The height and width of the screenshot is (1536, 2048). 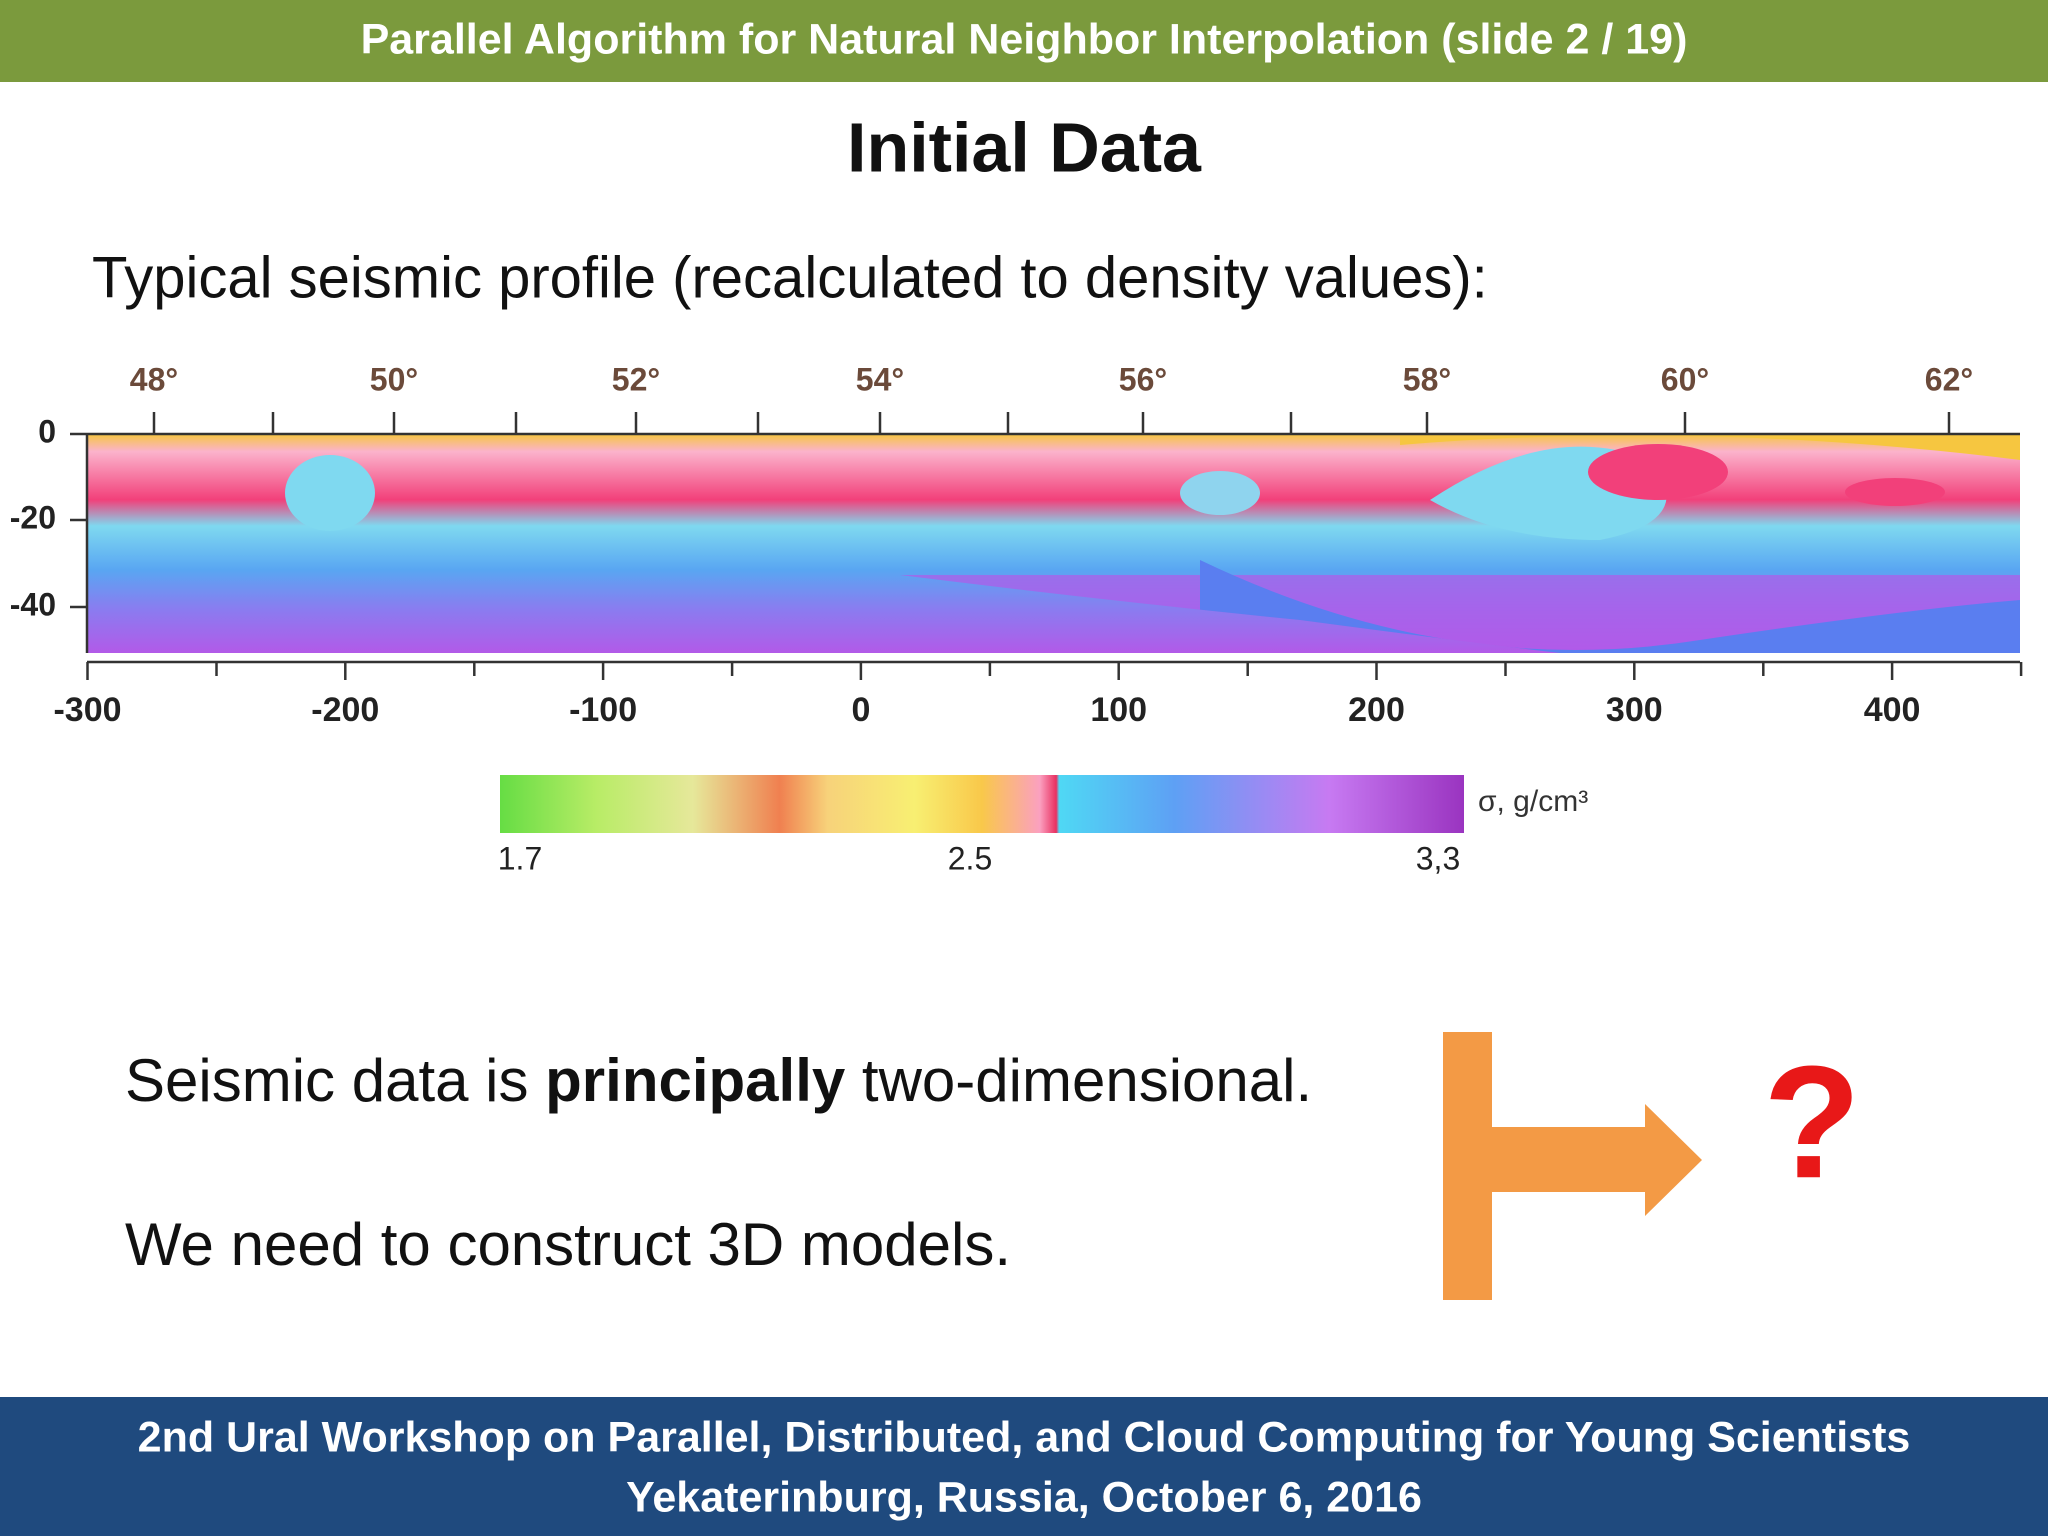 I want to click on footer-line: Yekaterinburg, Russia, October 6, 2016, so click(x=1024, y=1497).